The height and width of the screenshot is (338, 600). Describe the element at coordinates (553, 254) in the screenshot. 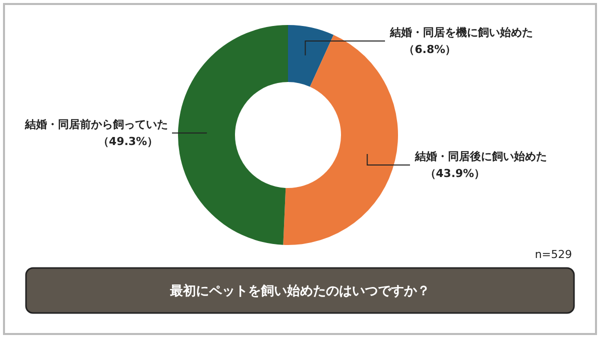

I see `text: n=529` at that location.